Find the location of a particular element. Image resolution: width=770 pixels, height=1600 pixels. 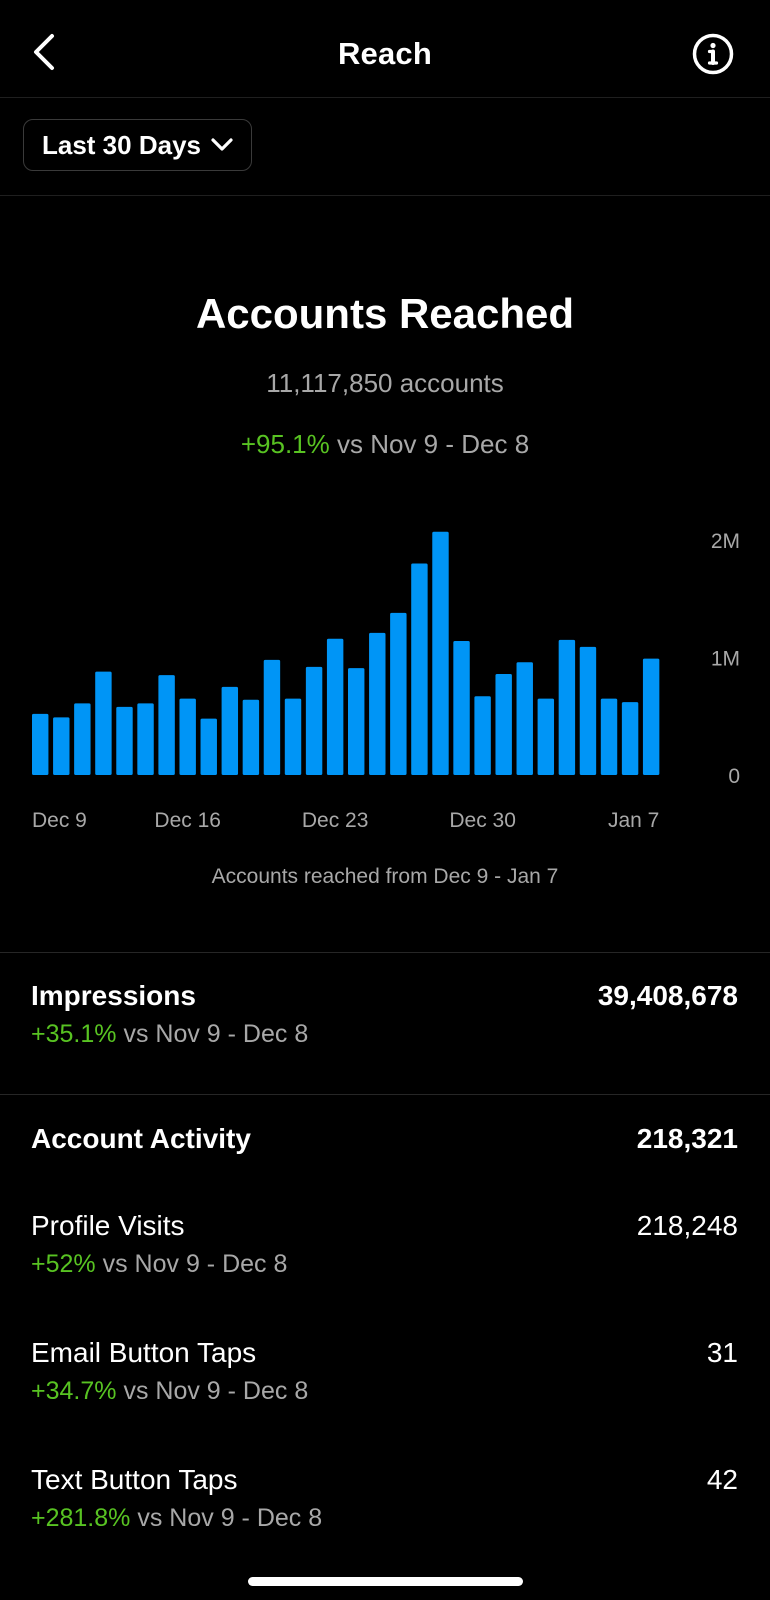

y-tick-label: 0 is located at coordinates (734, 776).